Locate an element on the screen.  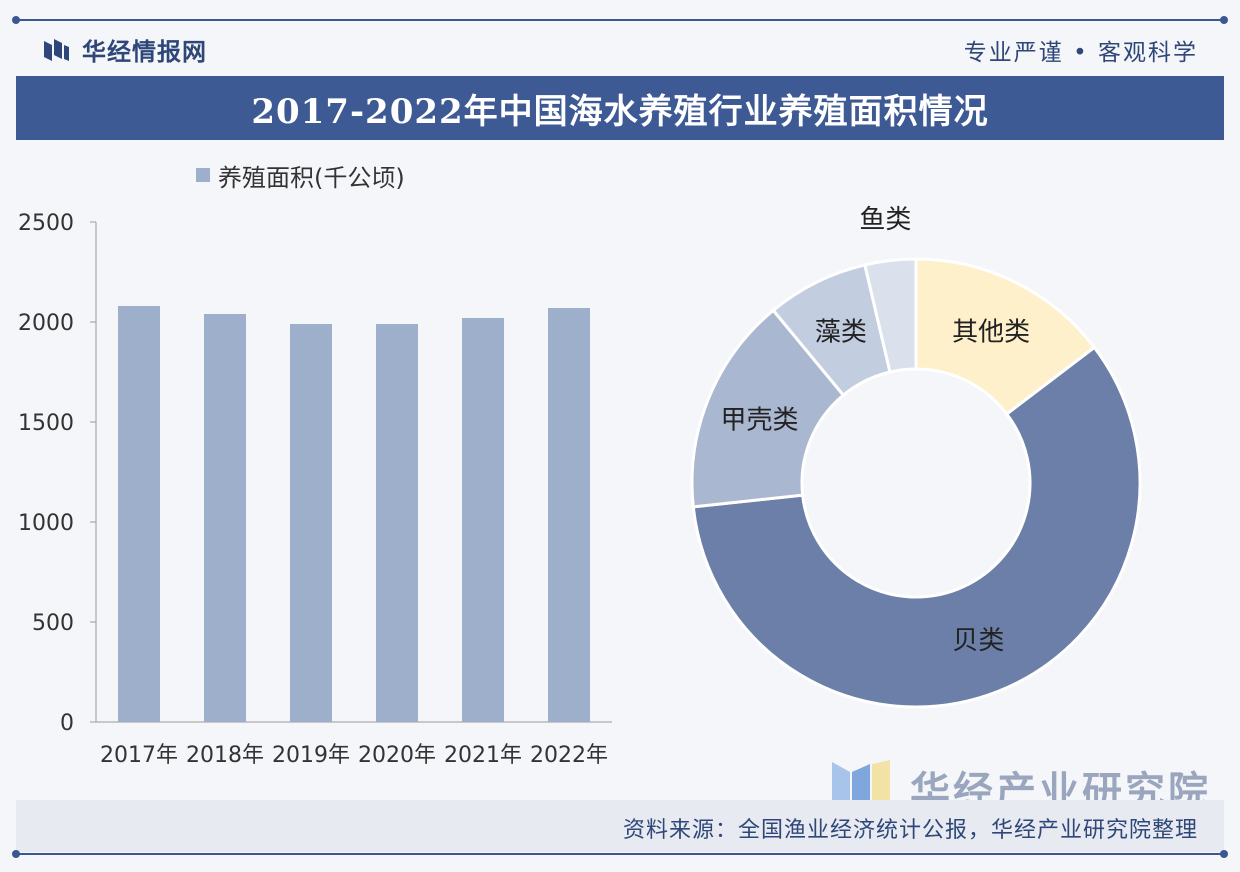
x-axis-labels: 2017年 2018年 2019年 2020年 2021年 2022年 is located at coordinates (354, 755).